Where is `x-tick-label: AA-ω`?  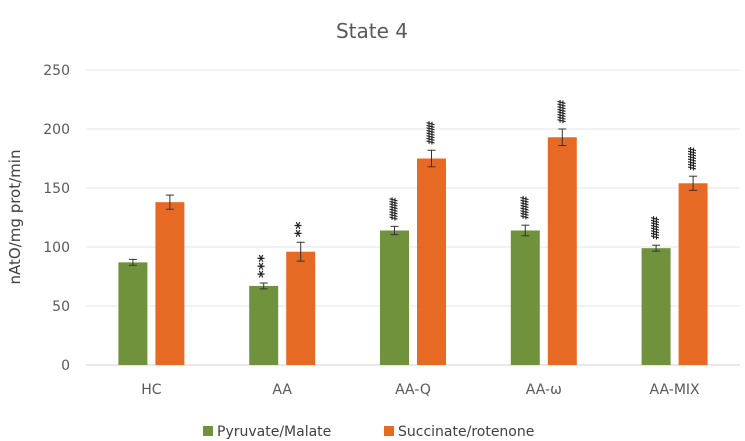
x-tick-label: AA-ω is located at coordinates (544, 390).